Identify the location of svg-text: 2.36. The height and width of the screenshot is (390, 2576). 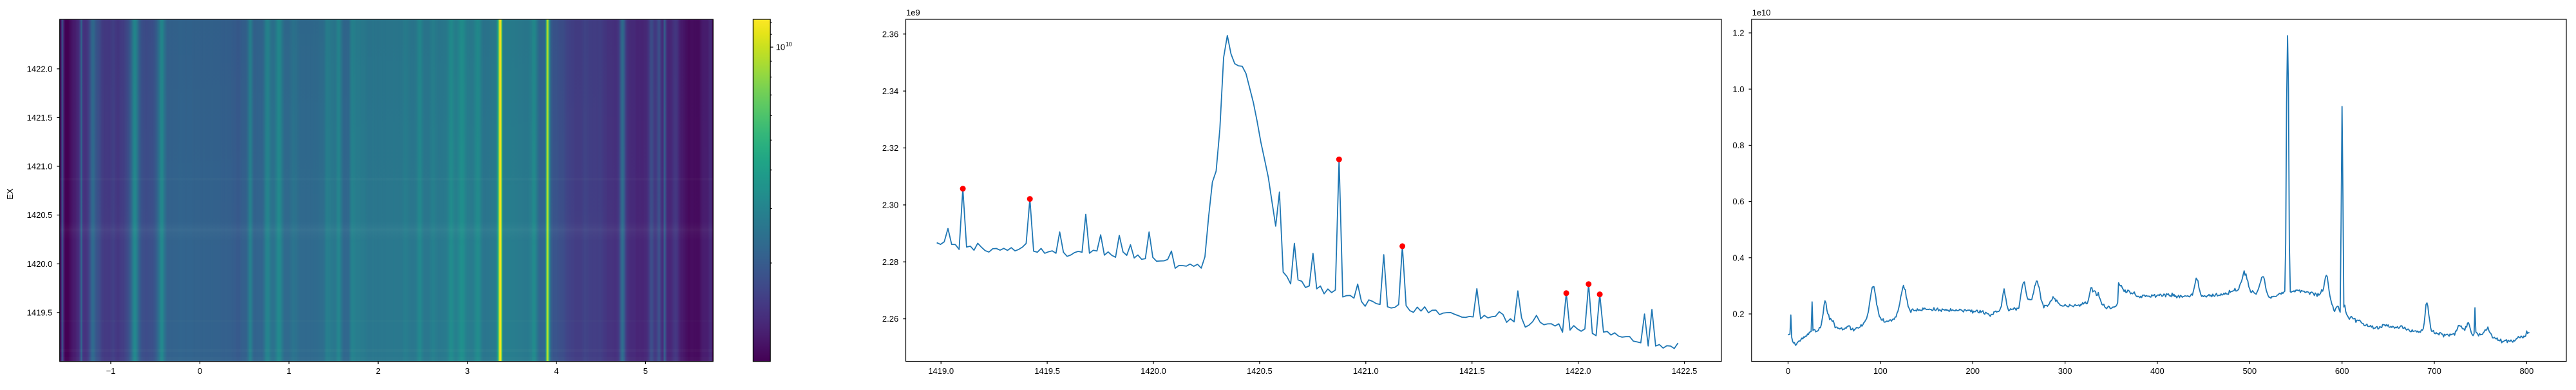
(890, 34).